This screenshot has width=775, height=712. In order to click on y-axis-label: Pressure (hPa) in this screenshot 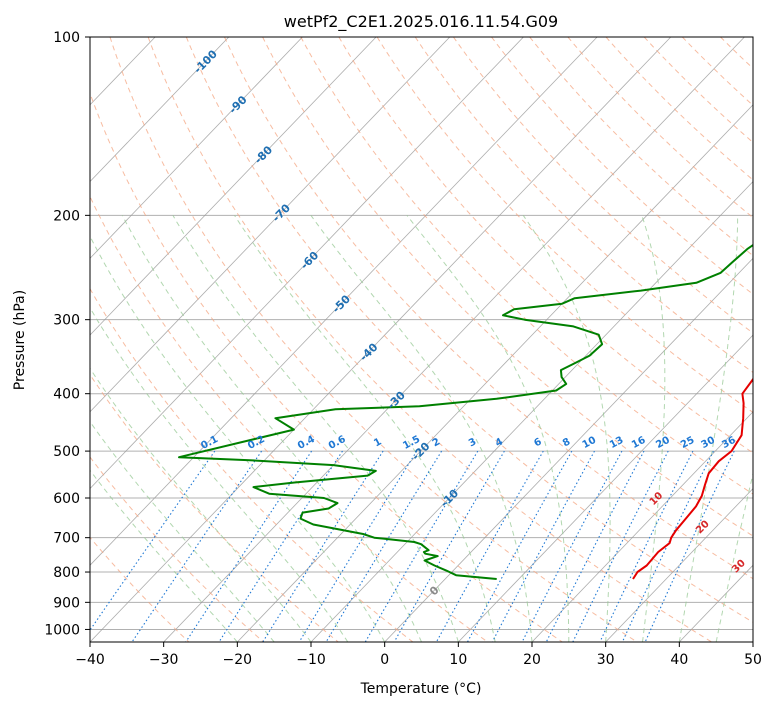, I will do `click(20, 340)`.